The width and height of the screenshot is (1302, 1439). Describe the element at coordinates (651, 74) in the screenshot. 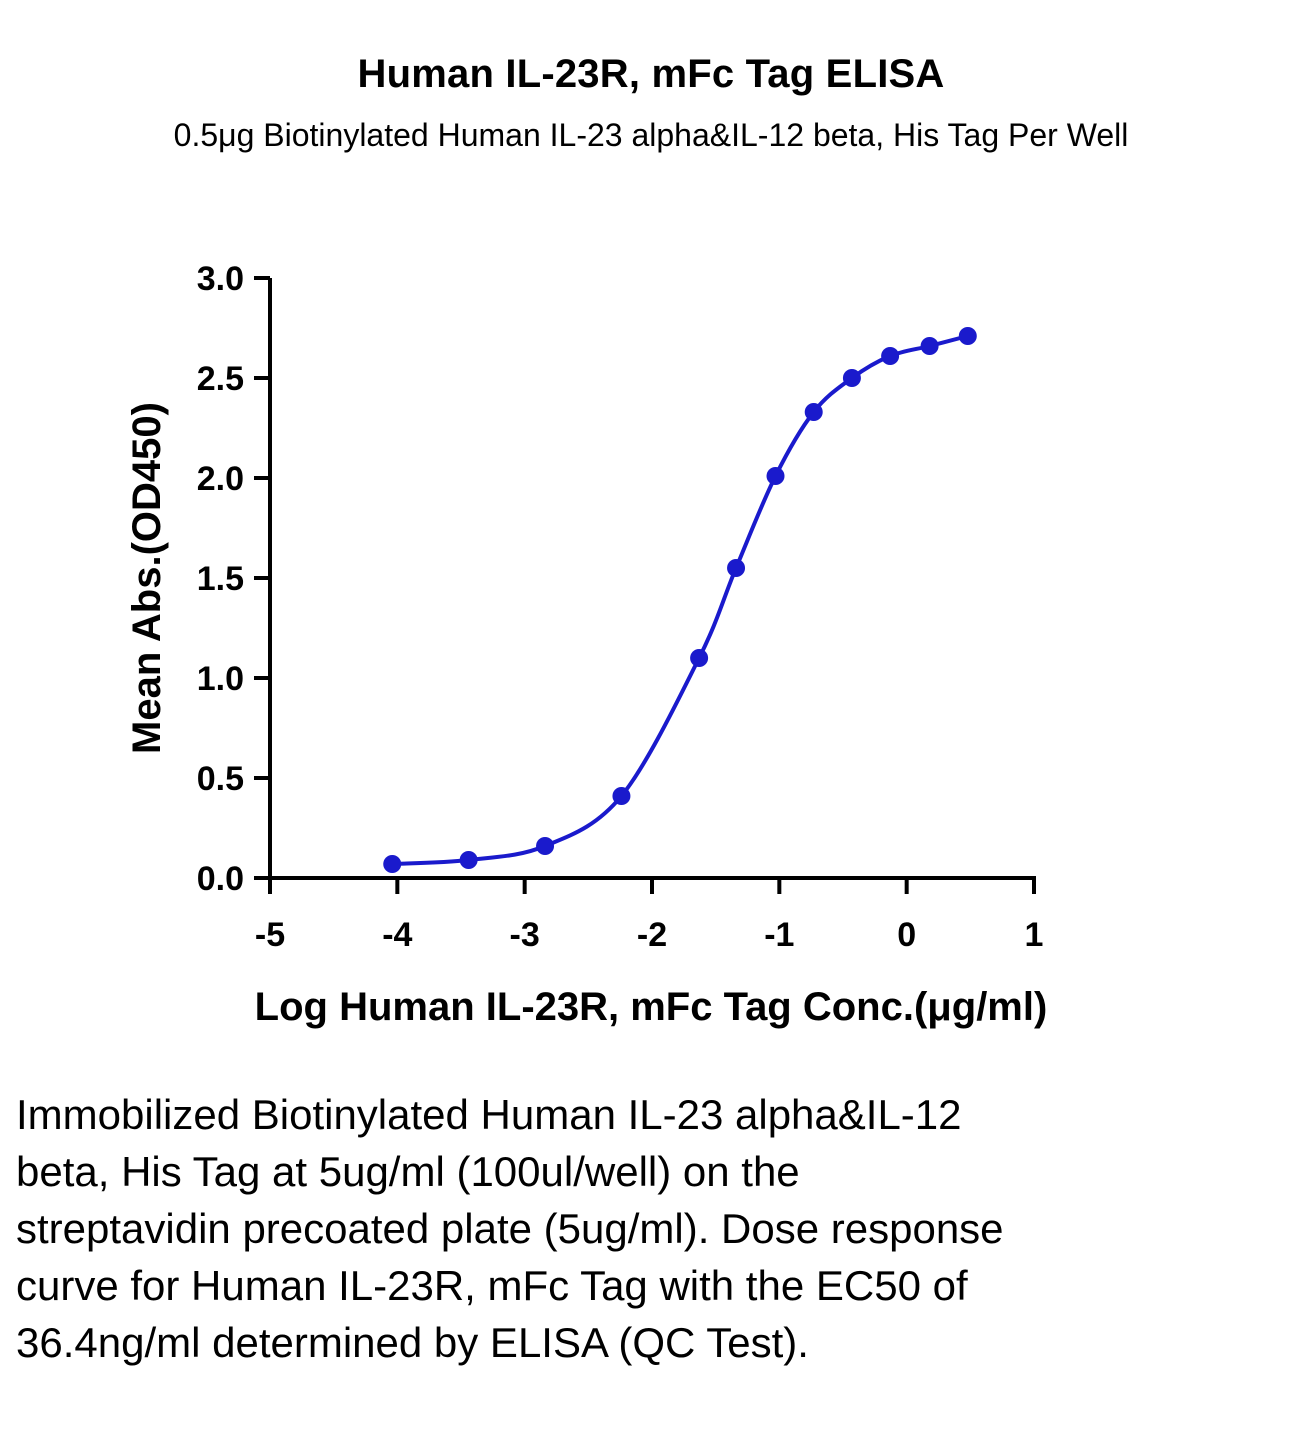

I see `chart-title: Human IL-23R, mFc Tag ELISA` at that location.